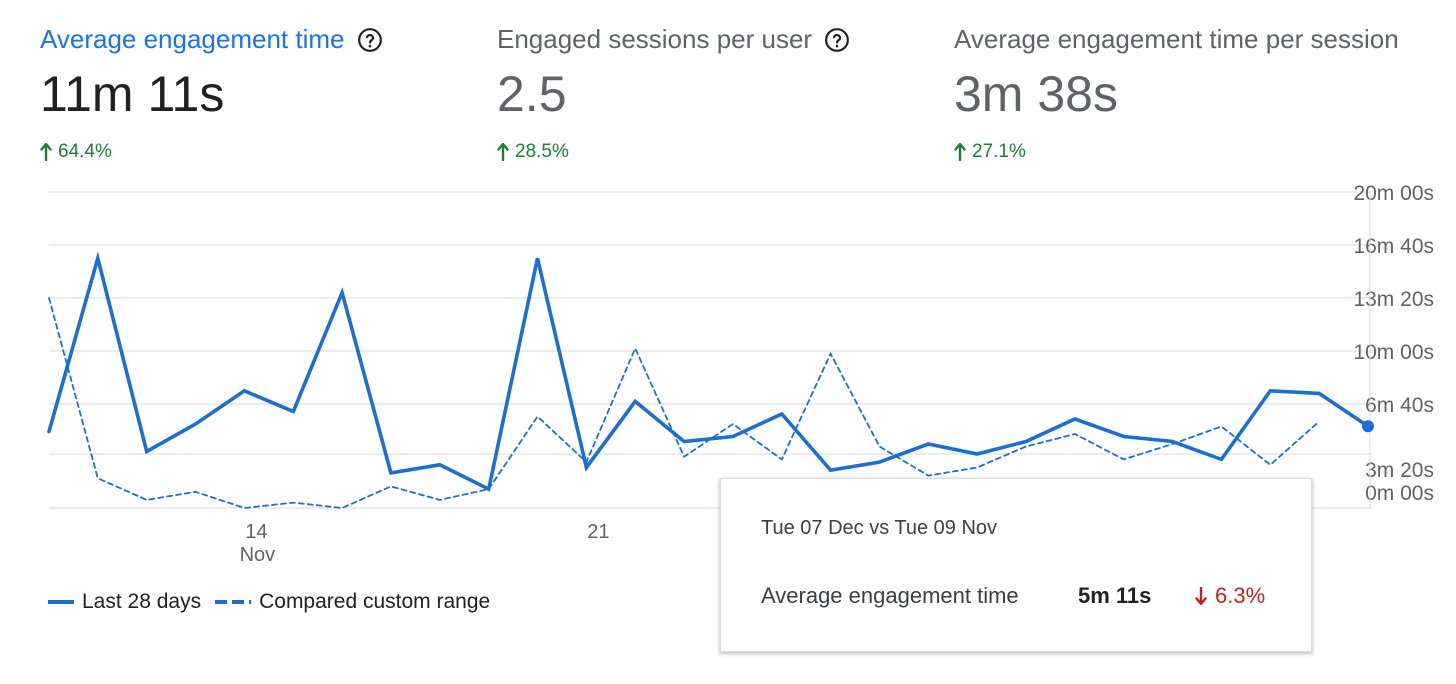  I want to click on legend-label: Compared custom range, so click(375, 601).